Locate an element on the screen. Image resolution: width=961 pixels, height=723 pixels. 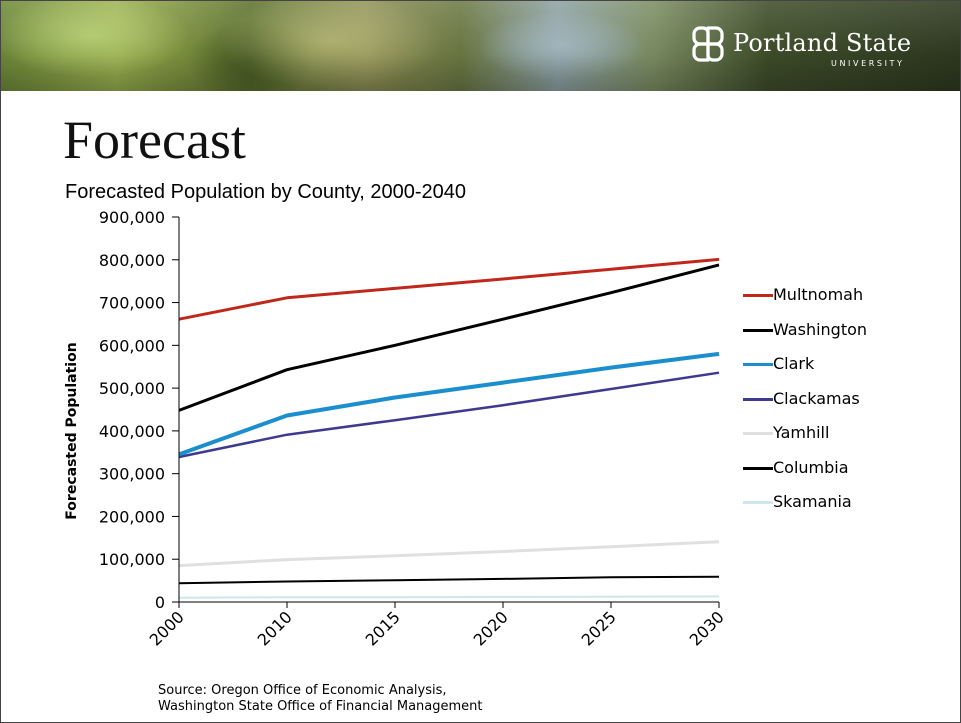
header-banner-shade is located at coordinates (480, 46).